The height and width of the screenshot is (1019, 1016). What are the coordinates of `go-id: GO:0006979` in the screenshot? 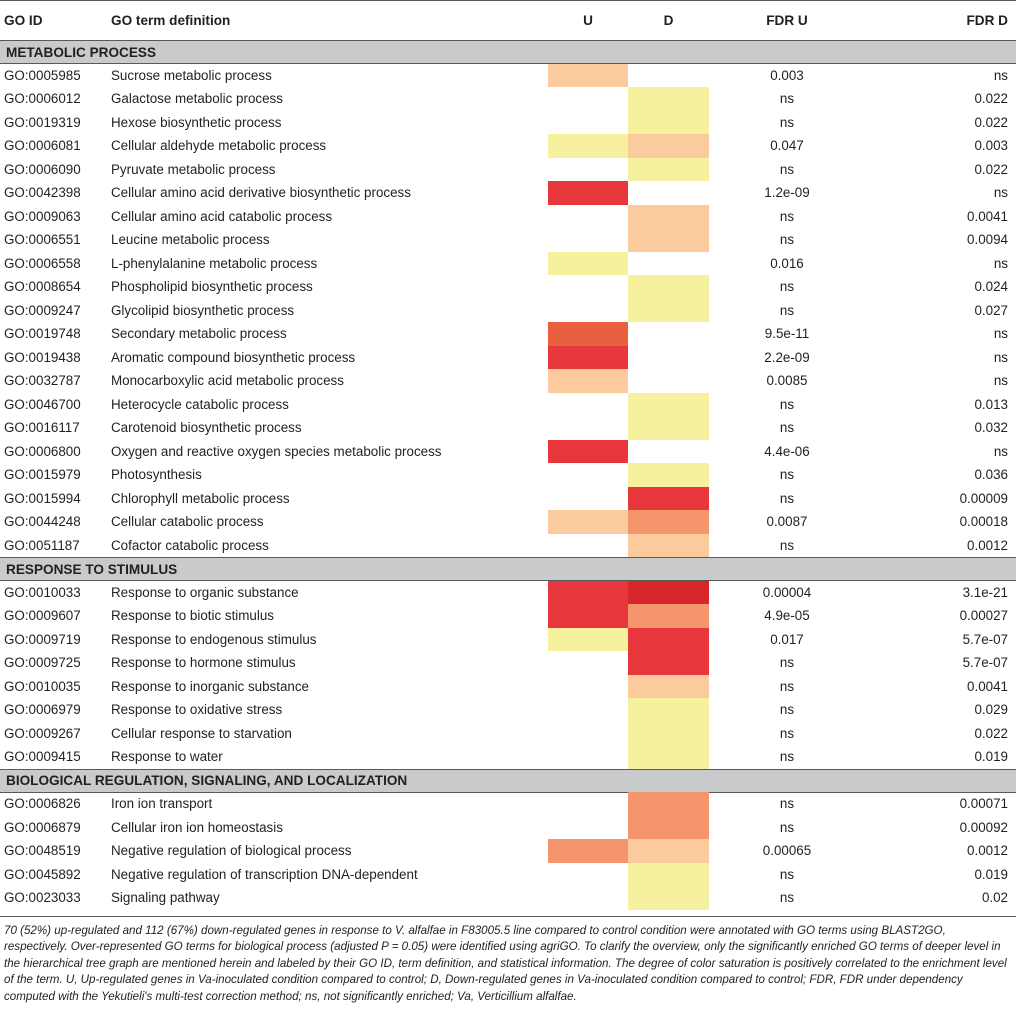 It's located at (42, 710).